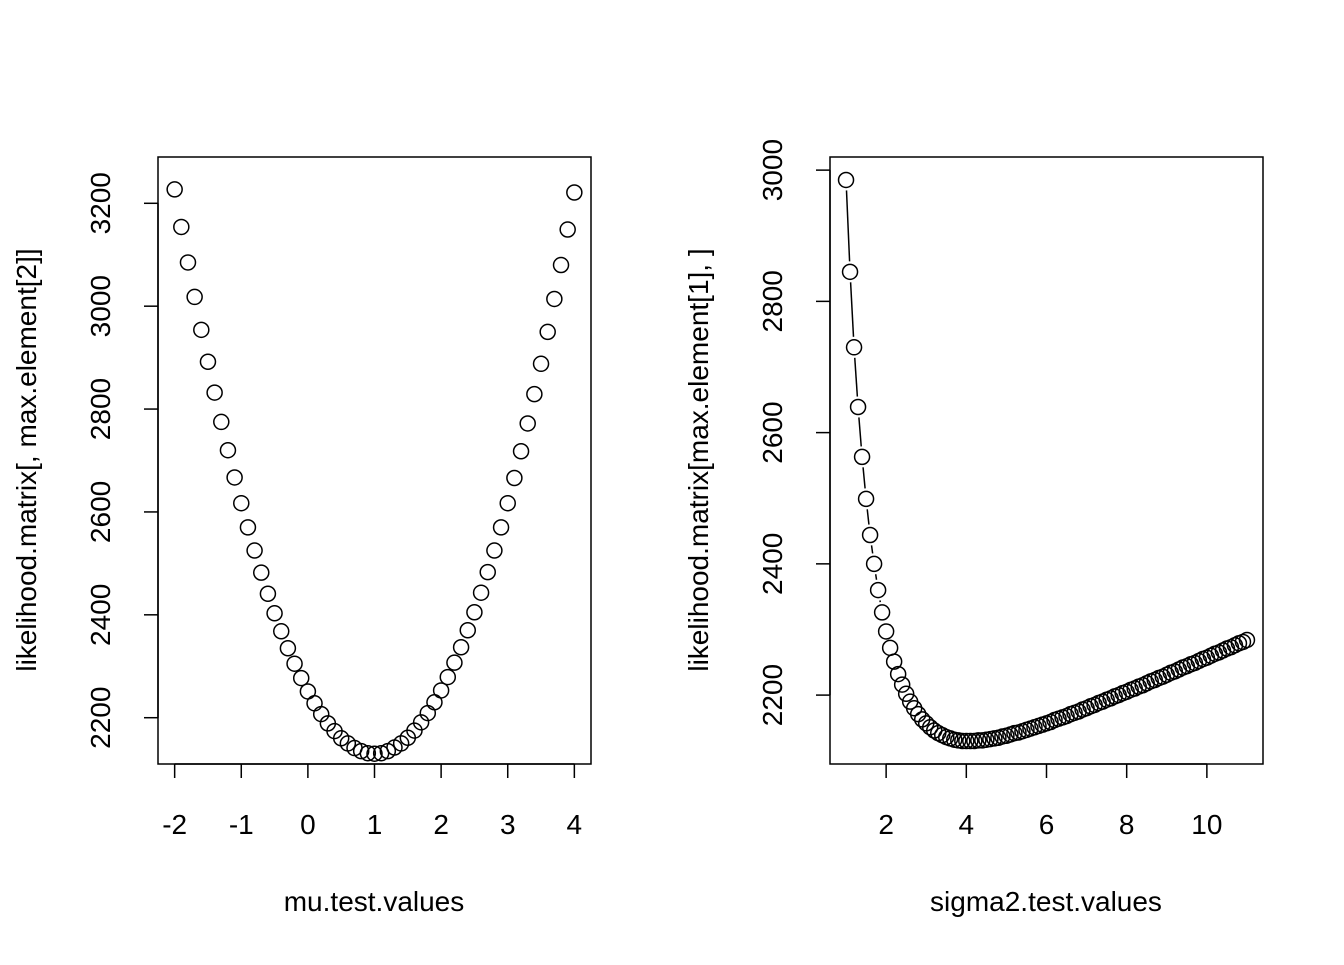 The width and height of the screenshot is (1344, 965). I want to click on left-y-tick-label: 3200, so click(100, 203).